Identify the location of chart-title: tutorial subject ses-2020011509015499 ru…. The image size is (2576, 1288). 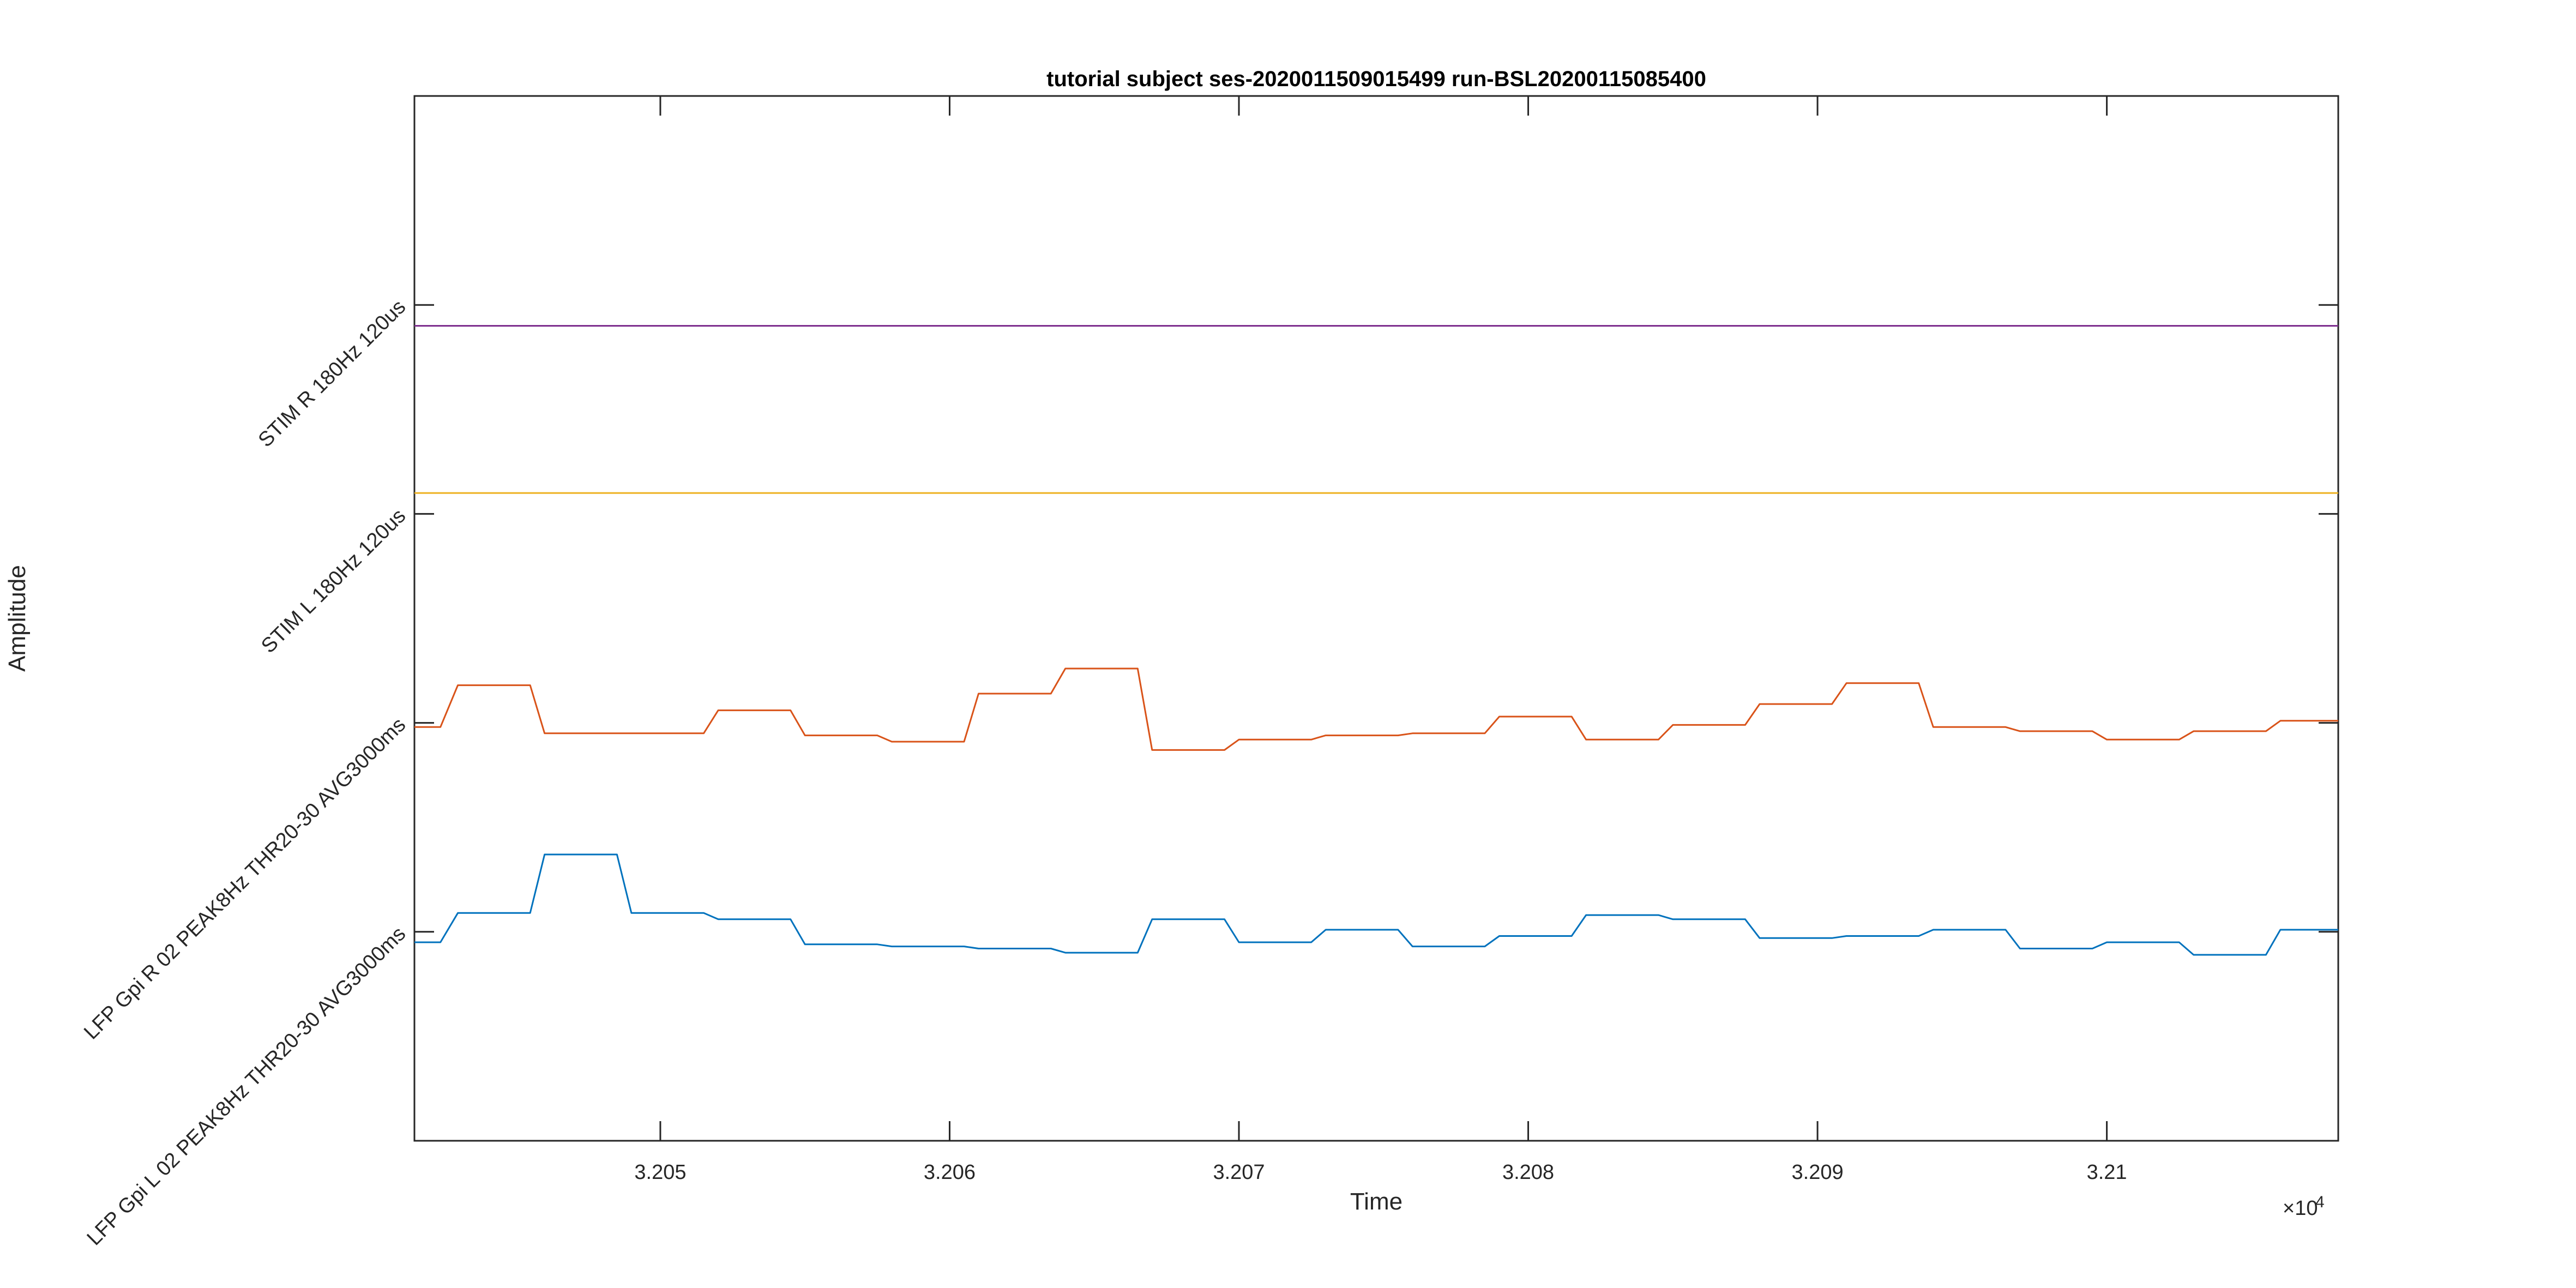
(1376, 79).